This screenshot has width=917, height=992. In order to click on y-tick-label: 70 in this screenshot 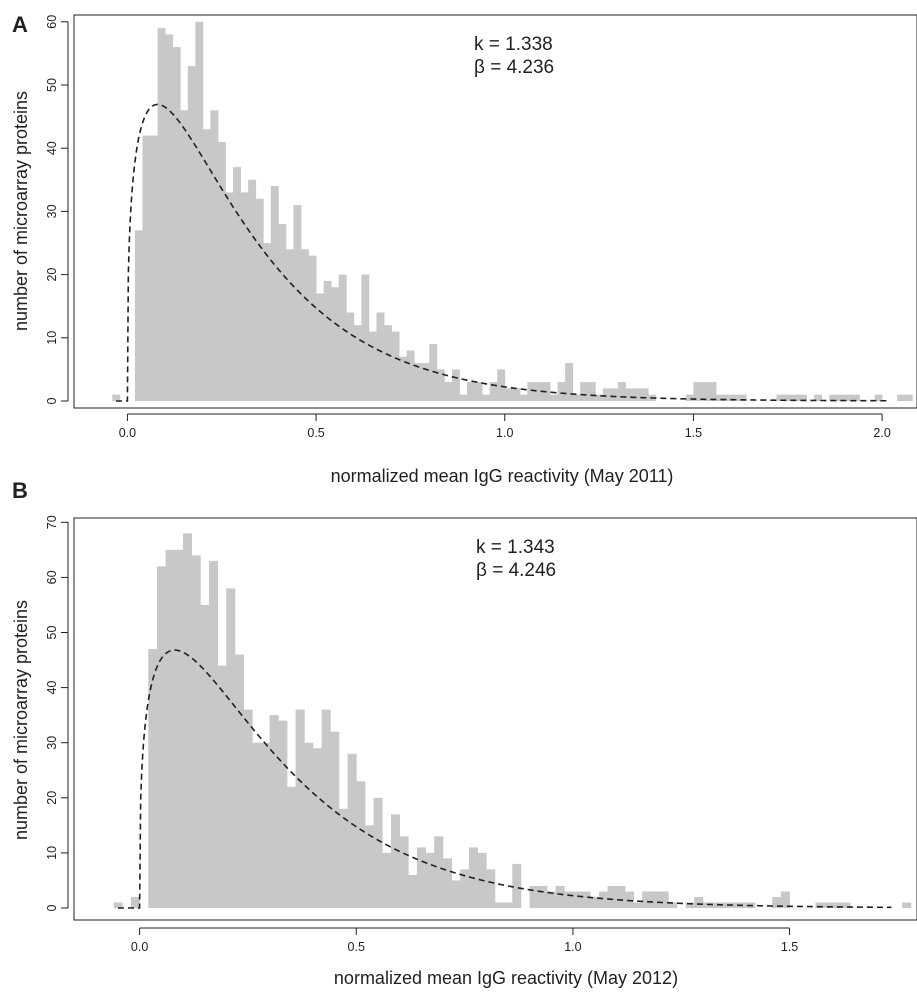, I will do `click(52, 522)`.